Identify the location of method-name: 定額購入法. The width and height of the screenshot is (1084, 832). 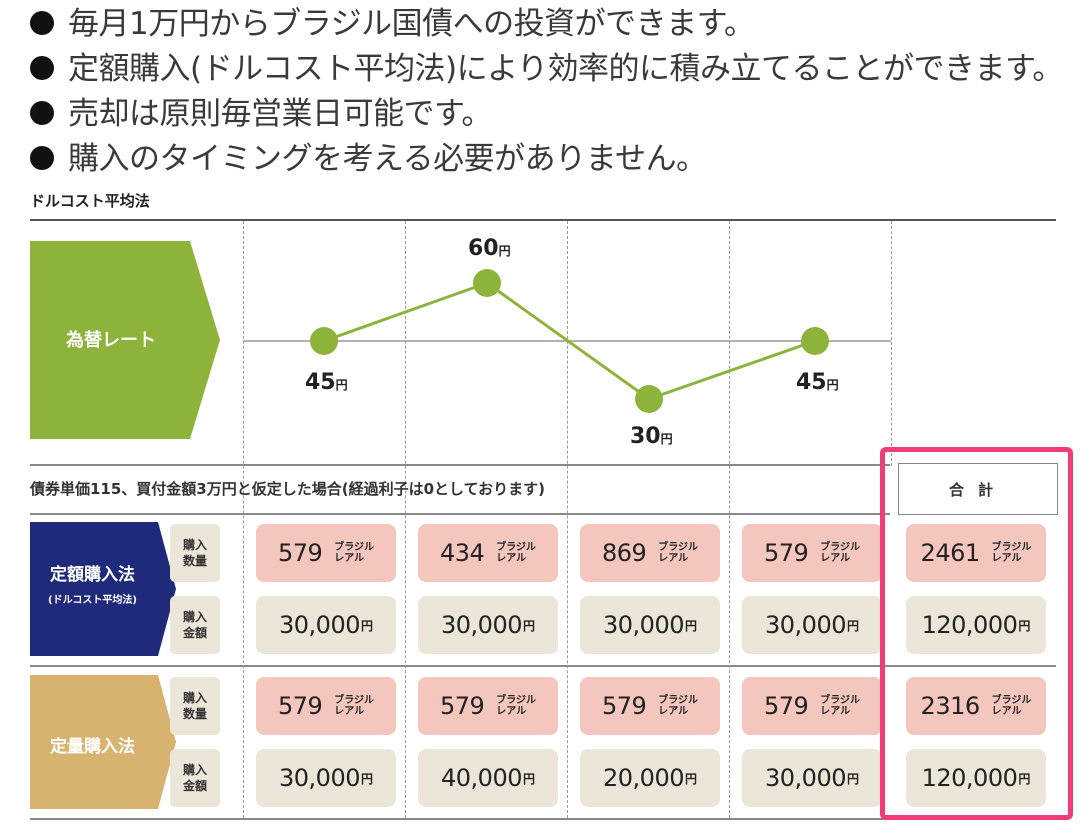
(92, 575).